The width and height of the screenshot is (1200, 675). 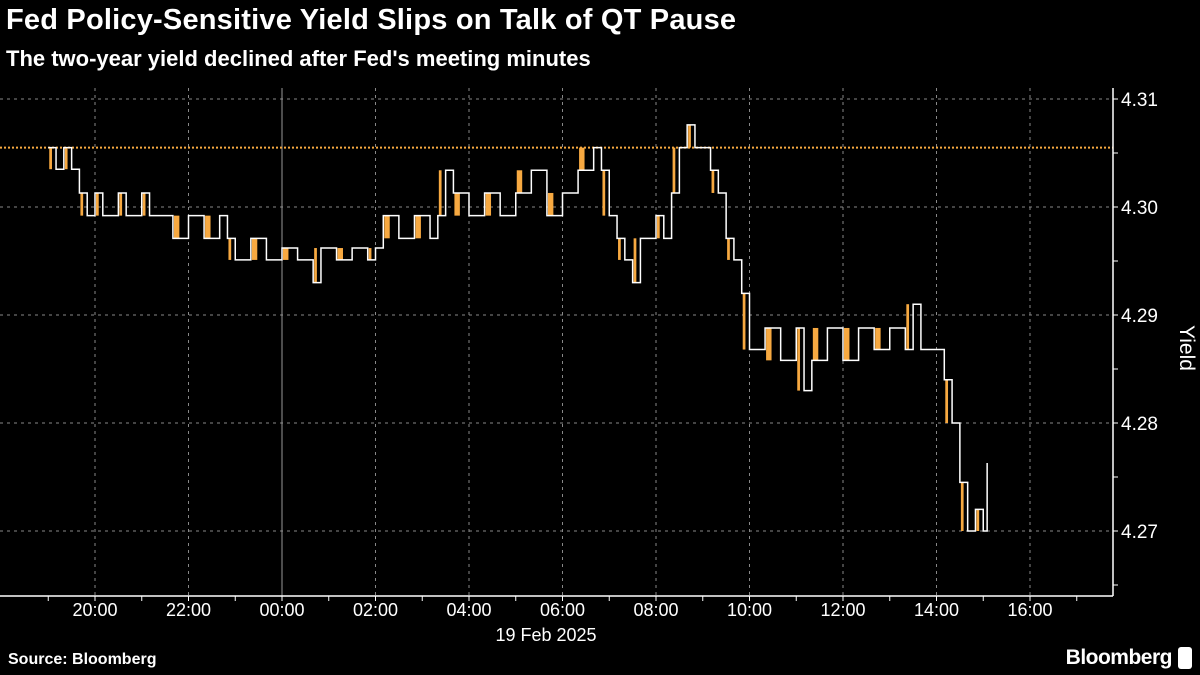 I want to click on x-tick-label: 16:00, so click(x=1029, y=610).